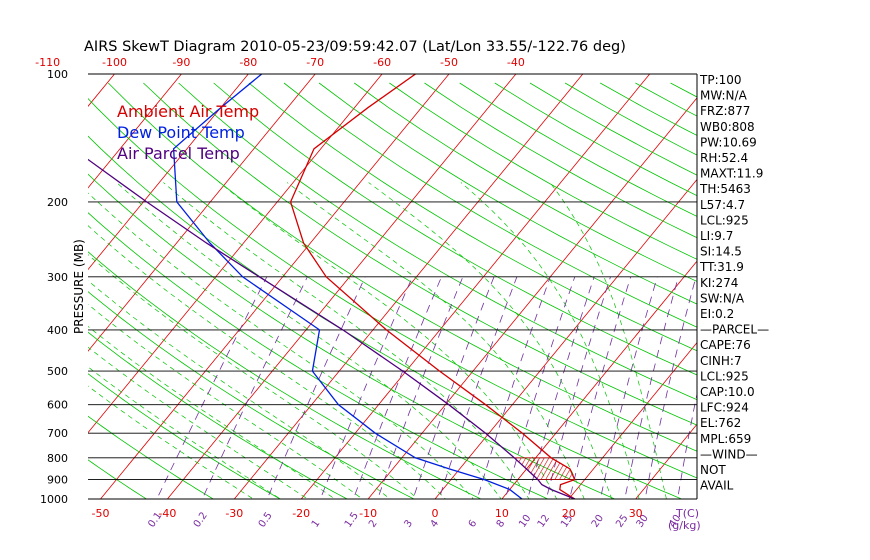 This screenshot has height=560, width=870. What do you see at coordinates (114, 62) in the screenshot?
I see `temp-tick-top: -100` at bounding box center [114, 62].